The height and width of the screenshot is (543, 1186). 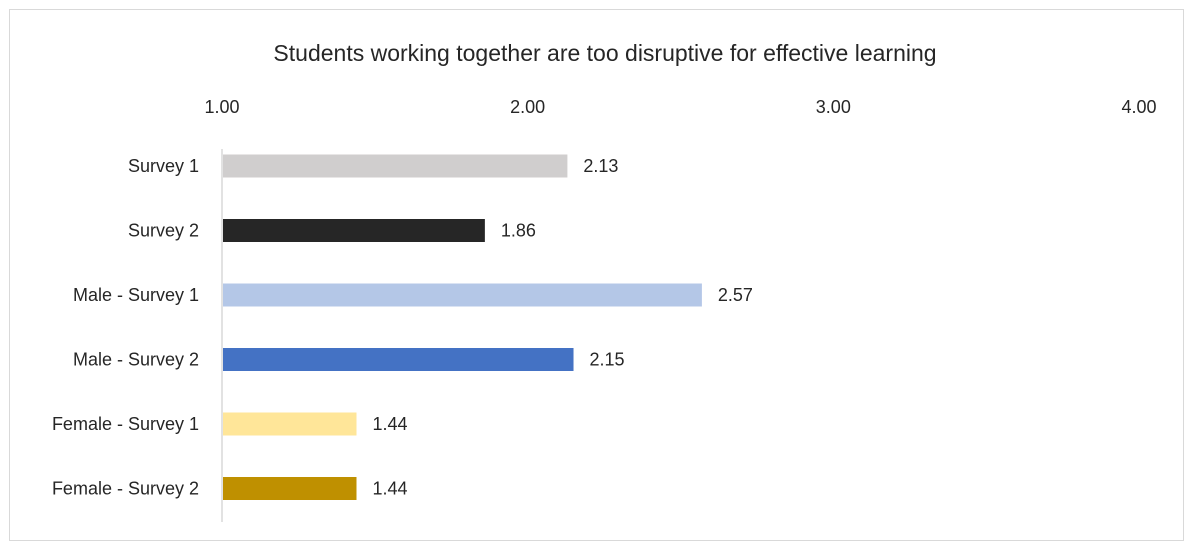 What do you see at coordinates (125, 424) in the screenshot?
I see `category-label: Female - Survey 1` at bounding box center [125, 424].